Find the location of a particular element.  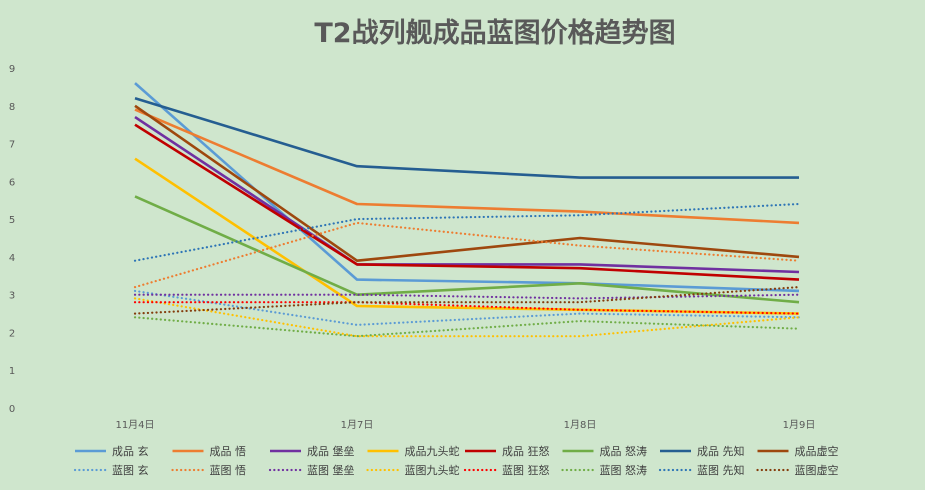

legend-label: 蓝图 先知 is located at coordinates (721, 470).